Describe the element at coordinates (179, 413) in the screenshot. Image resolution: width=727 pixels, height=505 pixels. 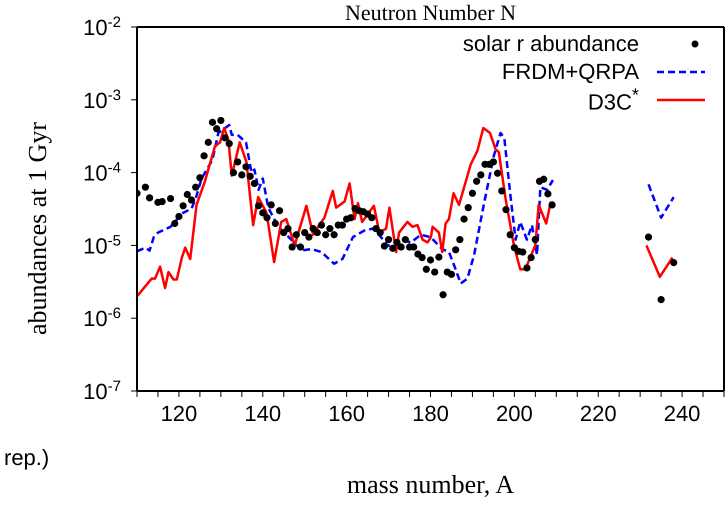
I see `x-tick-label: 120` at that location.